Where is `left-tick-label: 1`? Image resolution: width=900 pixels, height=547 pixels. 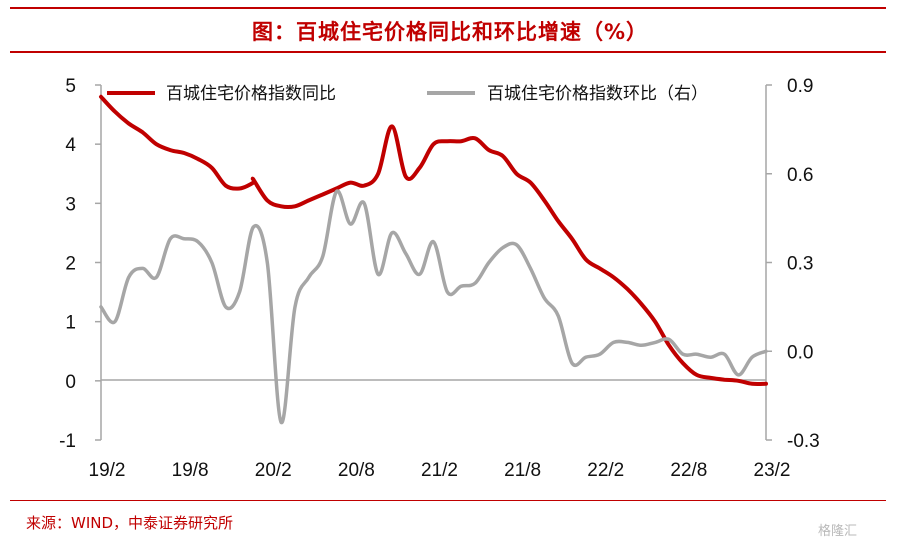
left-tick-label: 1 is located at coordinates (70, 323).